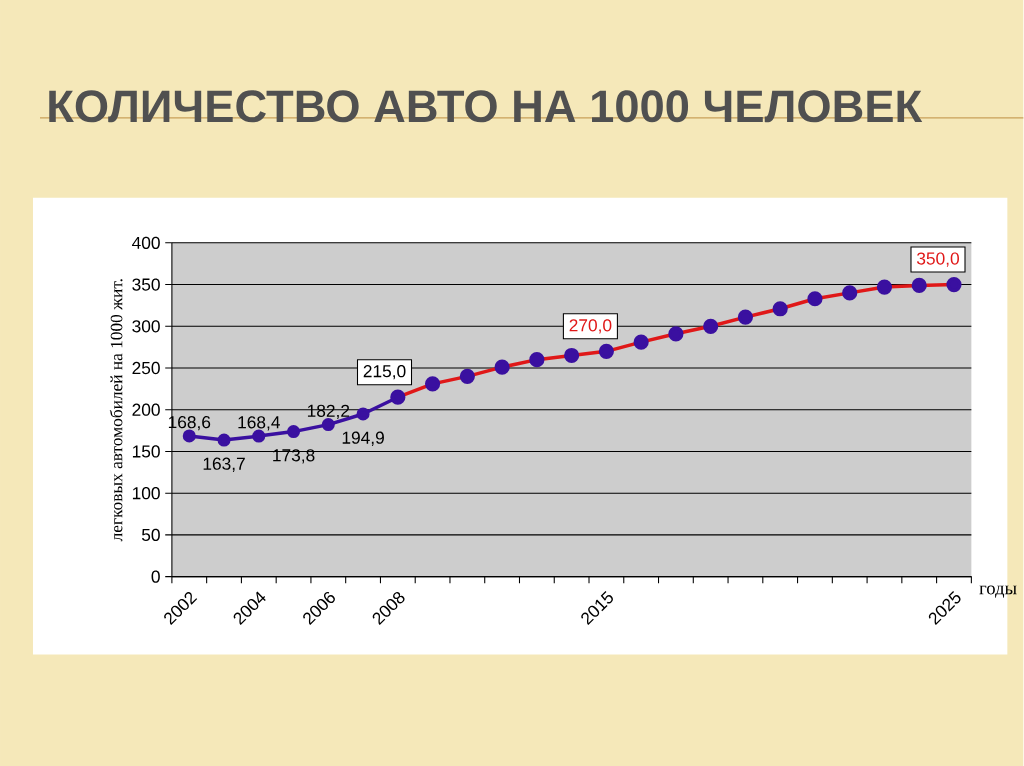 Image resolution: width=1024 pixels, height=766 pixels. I want to click on data-label: 270,0, so click(590, 326).